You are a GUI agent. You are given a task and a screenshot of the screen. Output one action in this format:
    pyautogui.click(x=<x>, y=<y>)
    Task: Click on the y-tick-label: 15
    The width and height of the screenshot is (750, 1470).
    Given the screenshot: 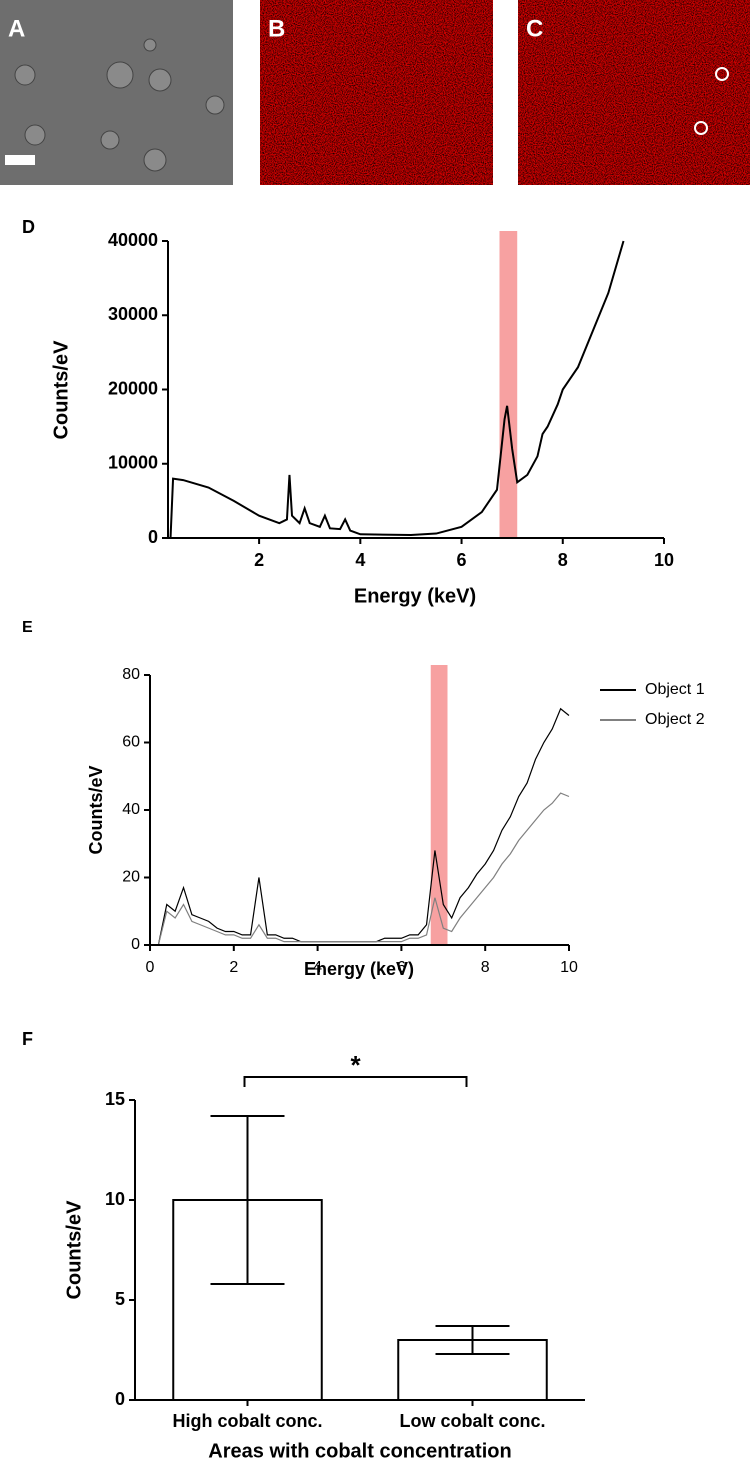 What is the action you would take?
    pyautogui.click(x=115, y=1099)
    